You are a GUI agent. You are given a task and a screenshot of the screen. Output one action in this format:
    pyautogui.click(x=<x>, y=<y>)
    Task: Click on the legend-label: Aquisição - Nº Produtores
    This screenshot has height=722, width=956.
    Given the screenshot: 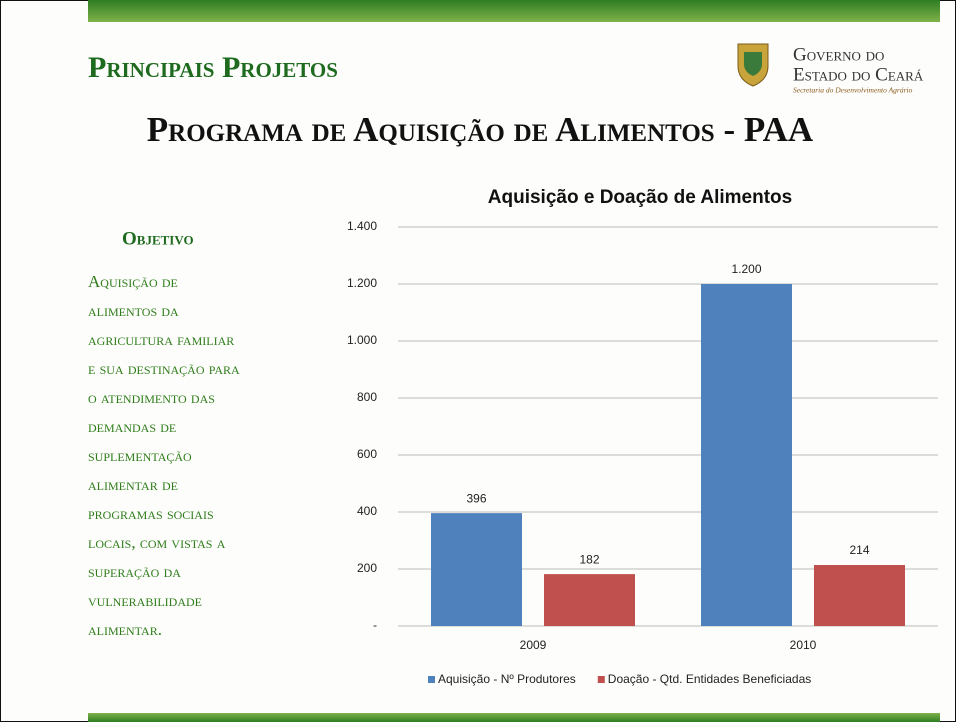 What is the action you would take?
    pyautogui.click(x=507, y=679)
    